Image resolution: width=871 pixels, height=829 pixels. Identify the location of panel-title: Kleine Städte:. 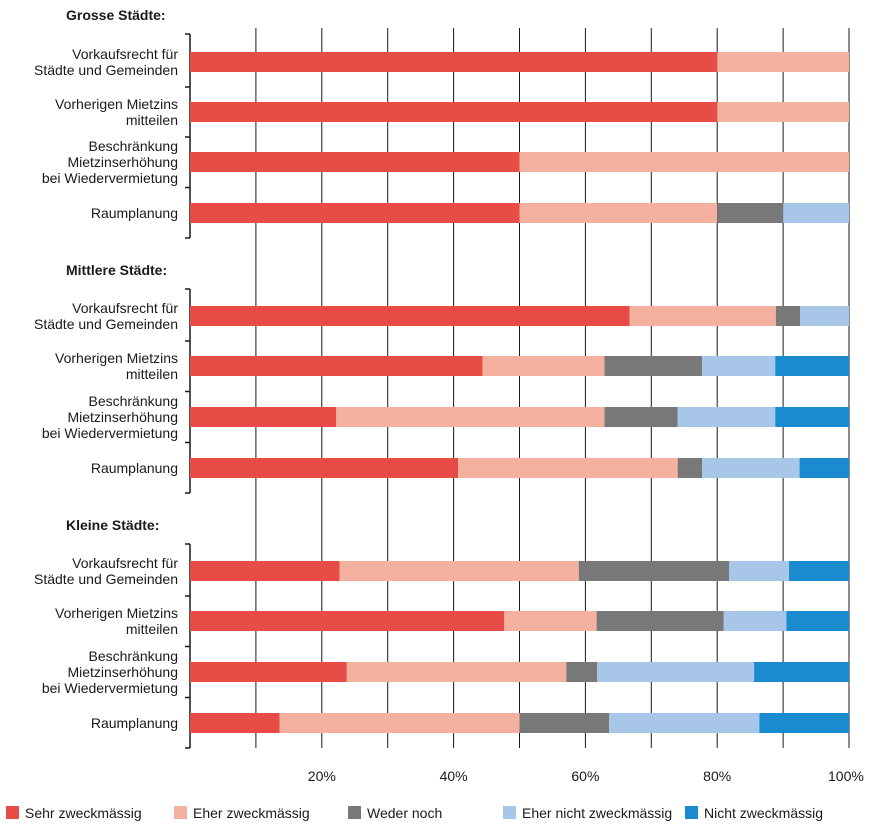
(112, 525).